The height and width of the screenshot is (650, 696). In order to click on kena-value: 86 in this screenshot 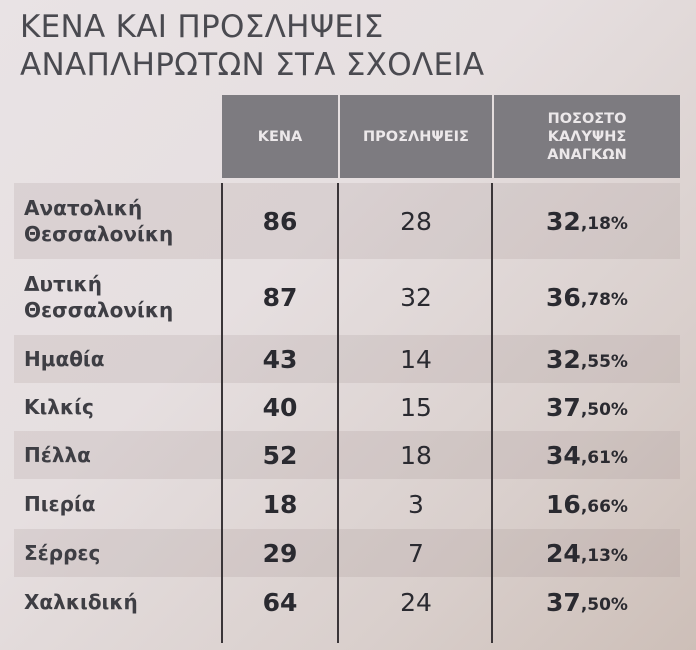, I will do `click(280, 221)`.